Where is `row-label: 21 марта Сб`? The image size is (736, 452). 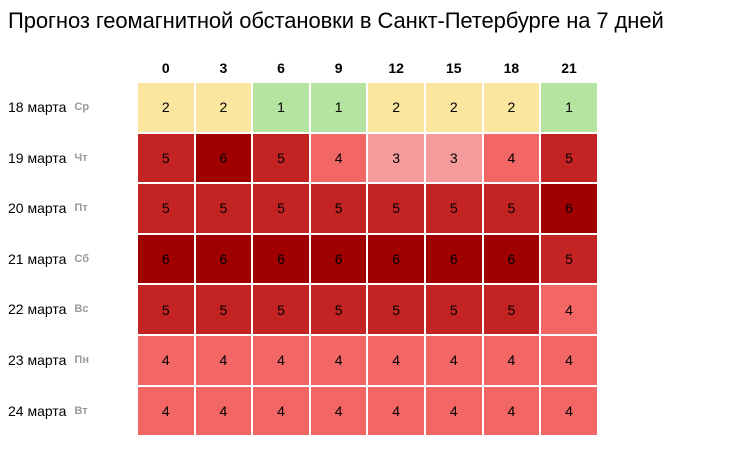 row-label: 21 марта Сб is located at coordinates (48, 259).